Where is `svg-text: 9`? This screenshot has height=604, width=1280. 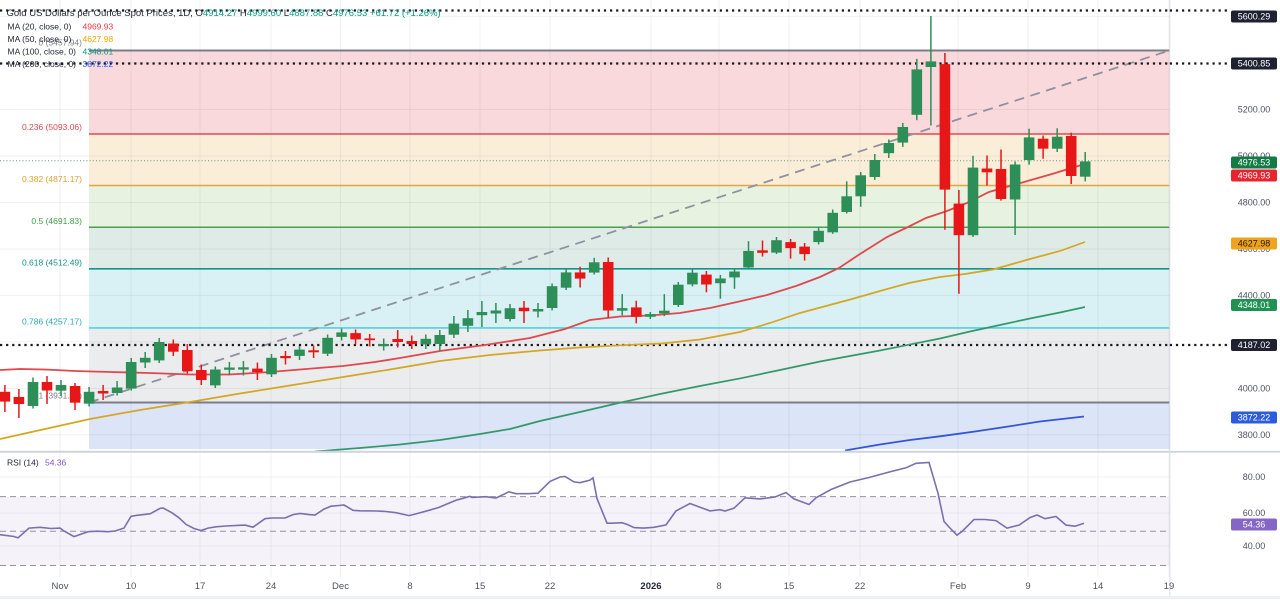
svg-text: 9 is located at coordinates (1027, 586).